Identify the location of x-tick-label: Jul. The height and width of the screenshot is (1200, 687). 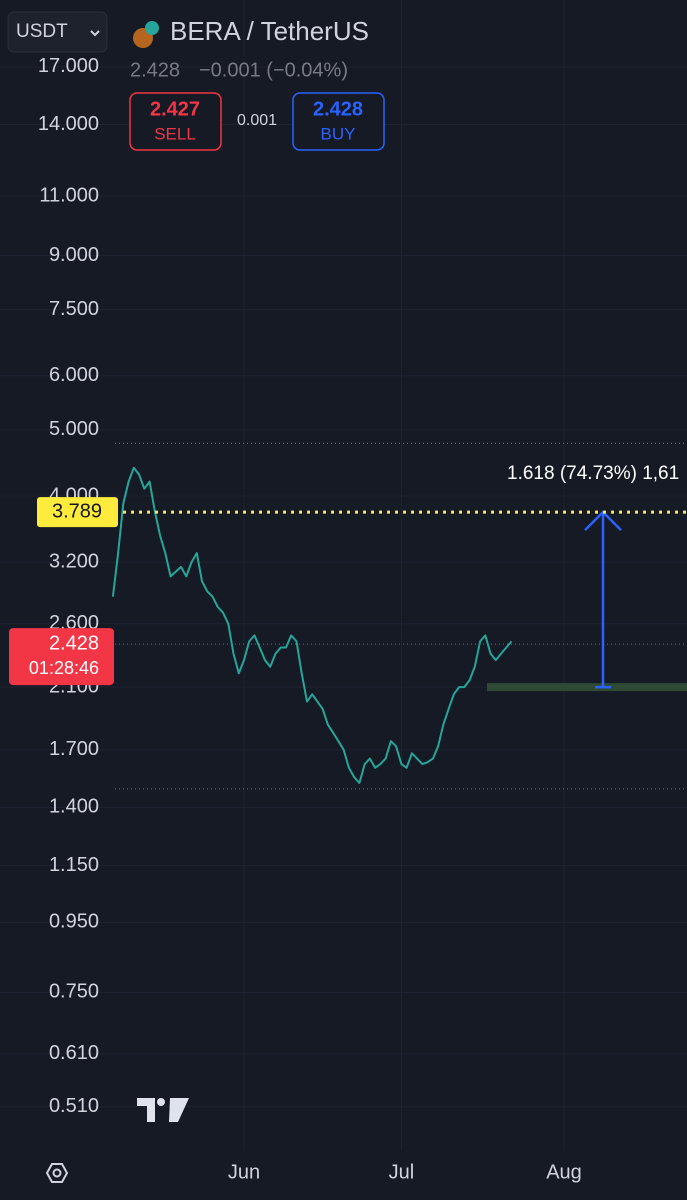
(402, 1172).